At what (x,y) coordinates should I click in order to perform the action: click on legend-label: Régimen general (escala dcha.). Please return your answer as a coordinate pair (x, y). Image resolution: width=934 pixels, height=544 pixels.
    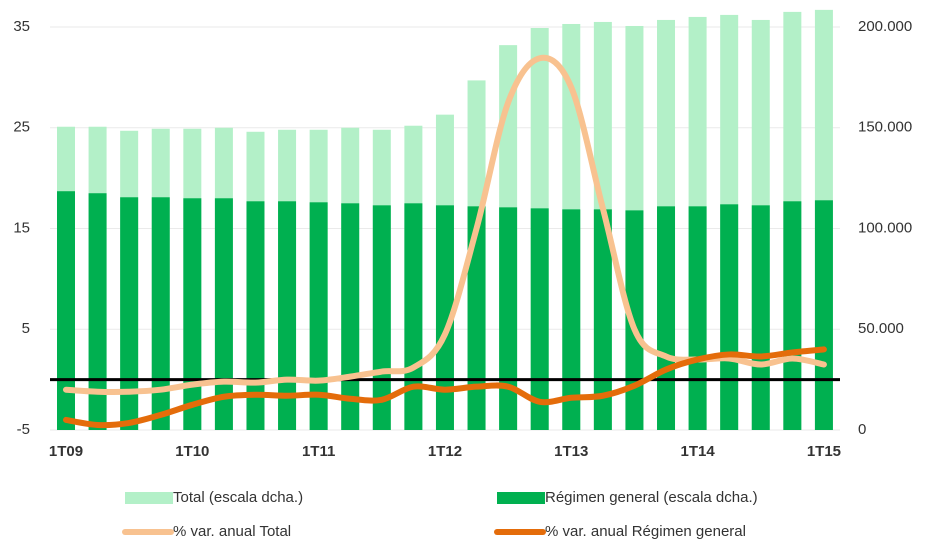
    Looking at the image, I should click on (651, 497).